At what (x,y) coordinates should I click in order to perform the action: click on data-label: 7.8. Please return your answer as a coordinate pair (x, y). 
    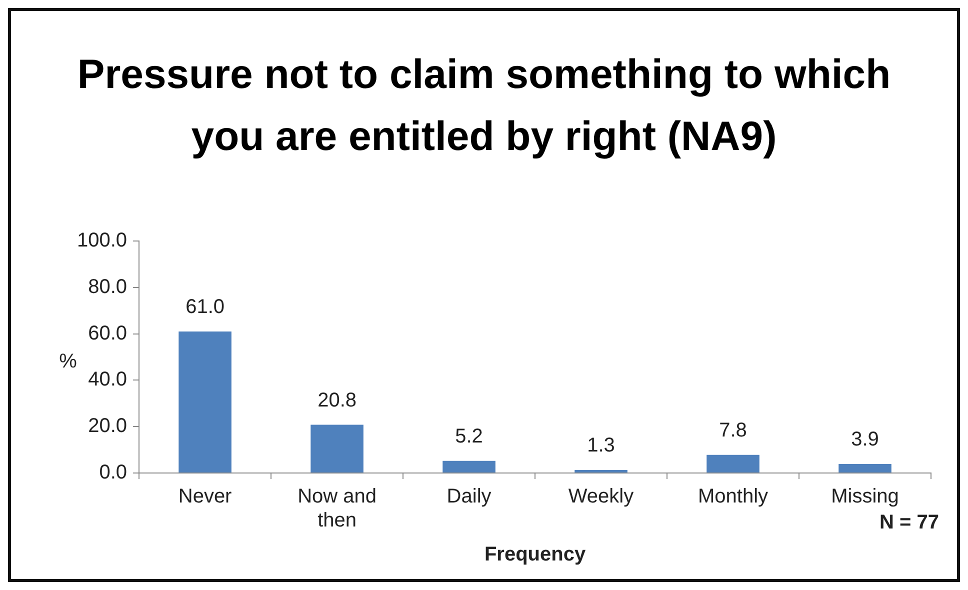
    Looking at the image, I should click on (733, 430).